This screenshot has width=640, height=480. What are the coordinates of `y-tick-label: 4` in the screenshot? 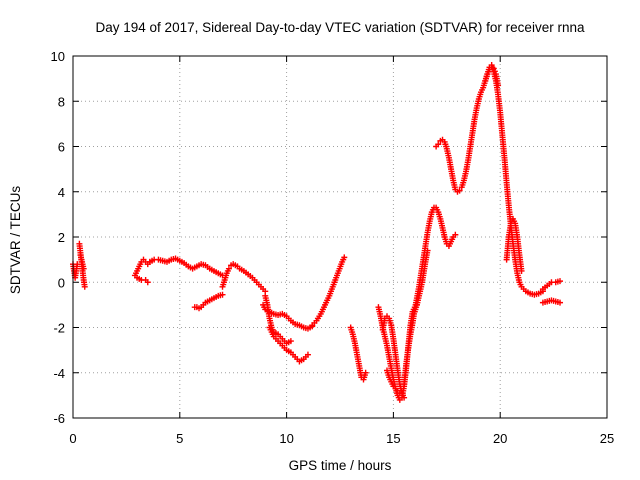 It's located at (61, 192).